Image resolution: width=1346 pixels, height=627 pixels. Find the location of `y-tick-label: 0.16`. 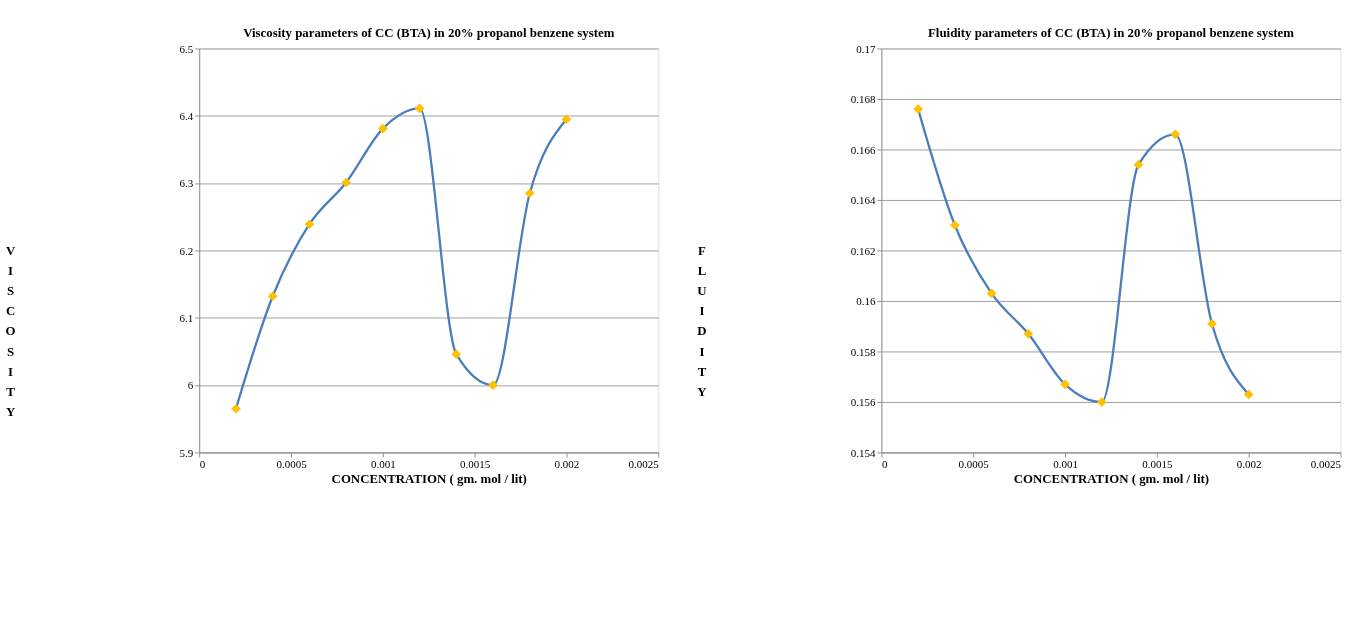

y-tick-label: 0.16 is located at coordinates (866, 301).